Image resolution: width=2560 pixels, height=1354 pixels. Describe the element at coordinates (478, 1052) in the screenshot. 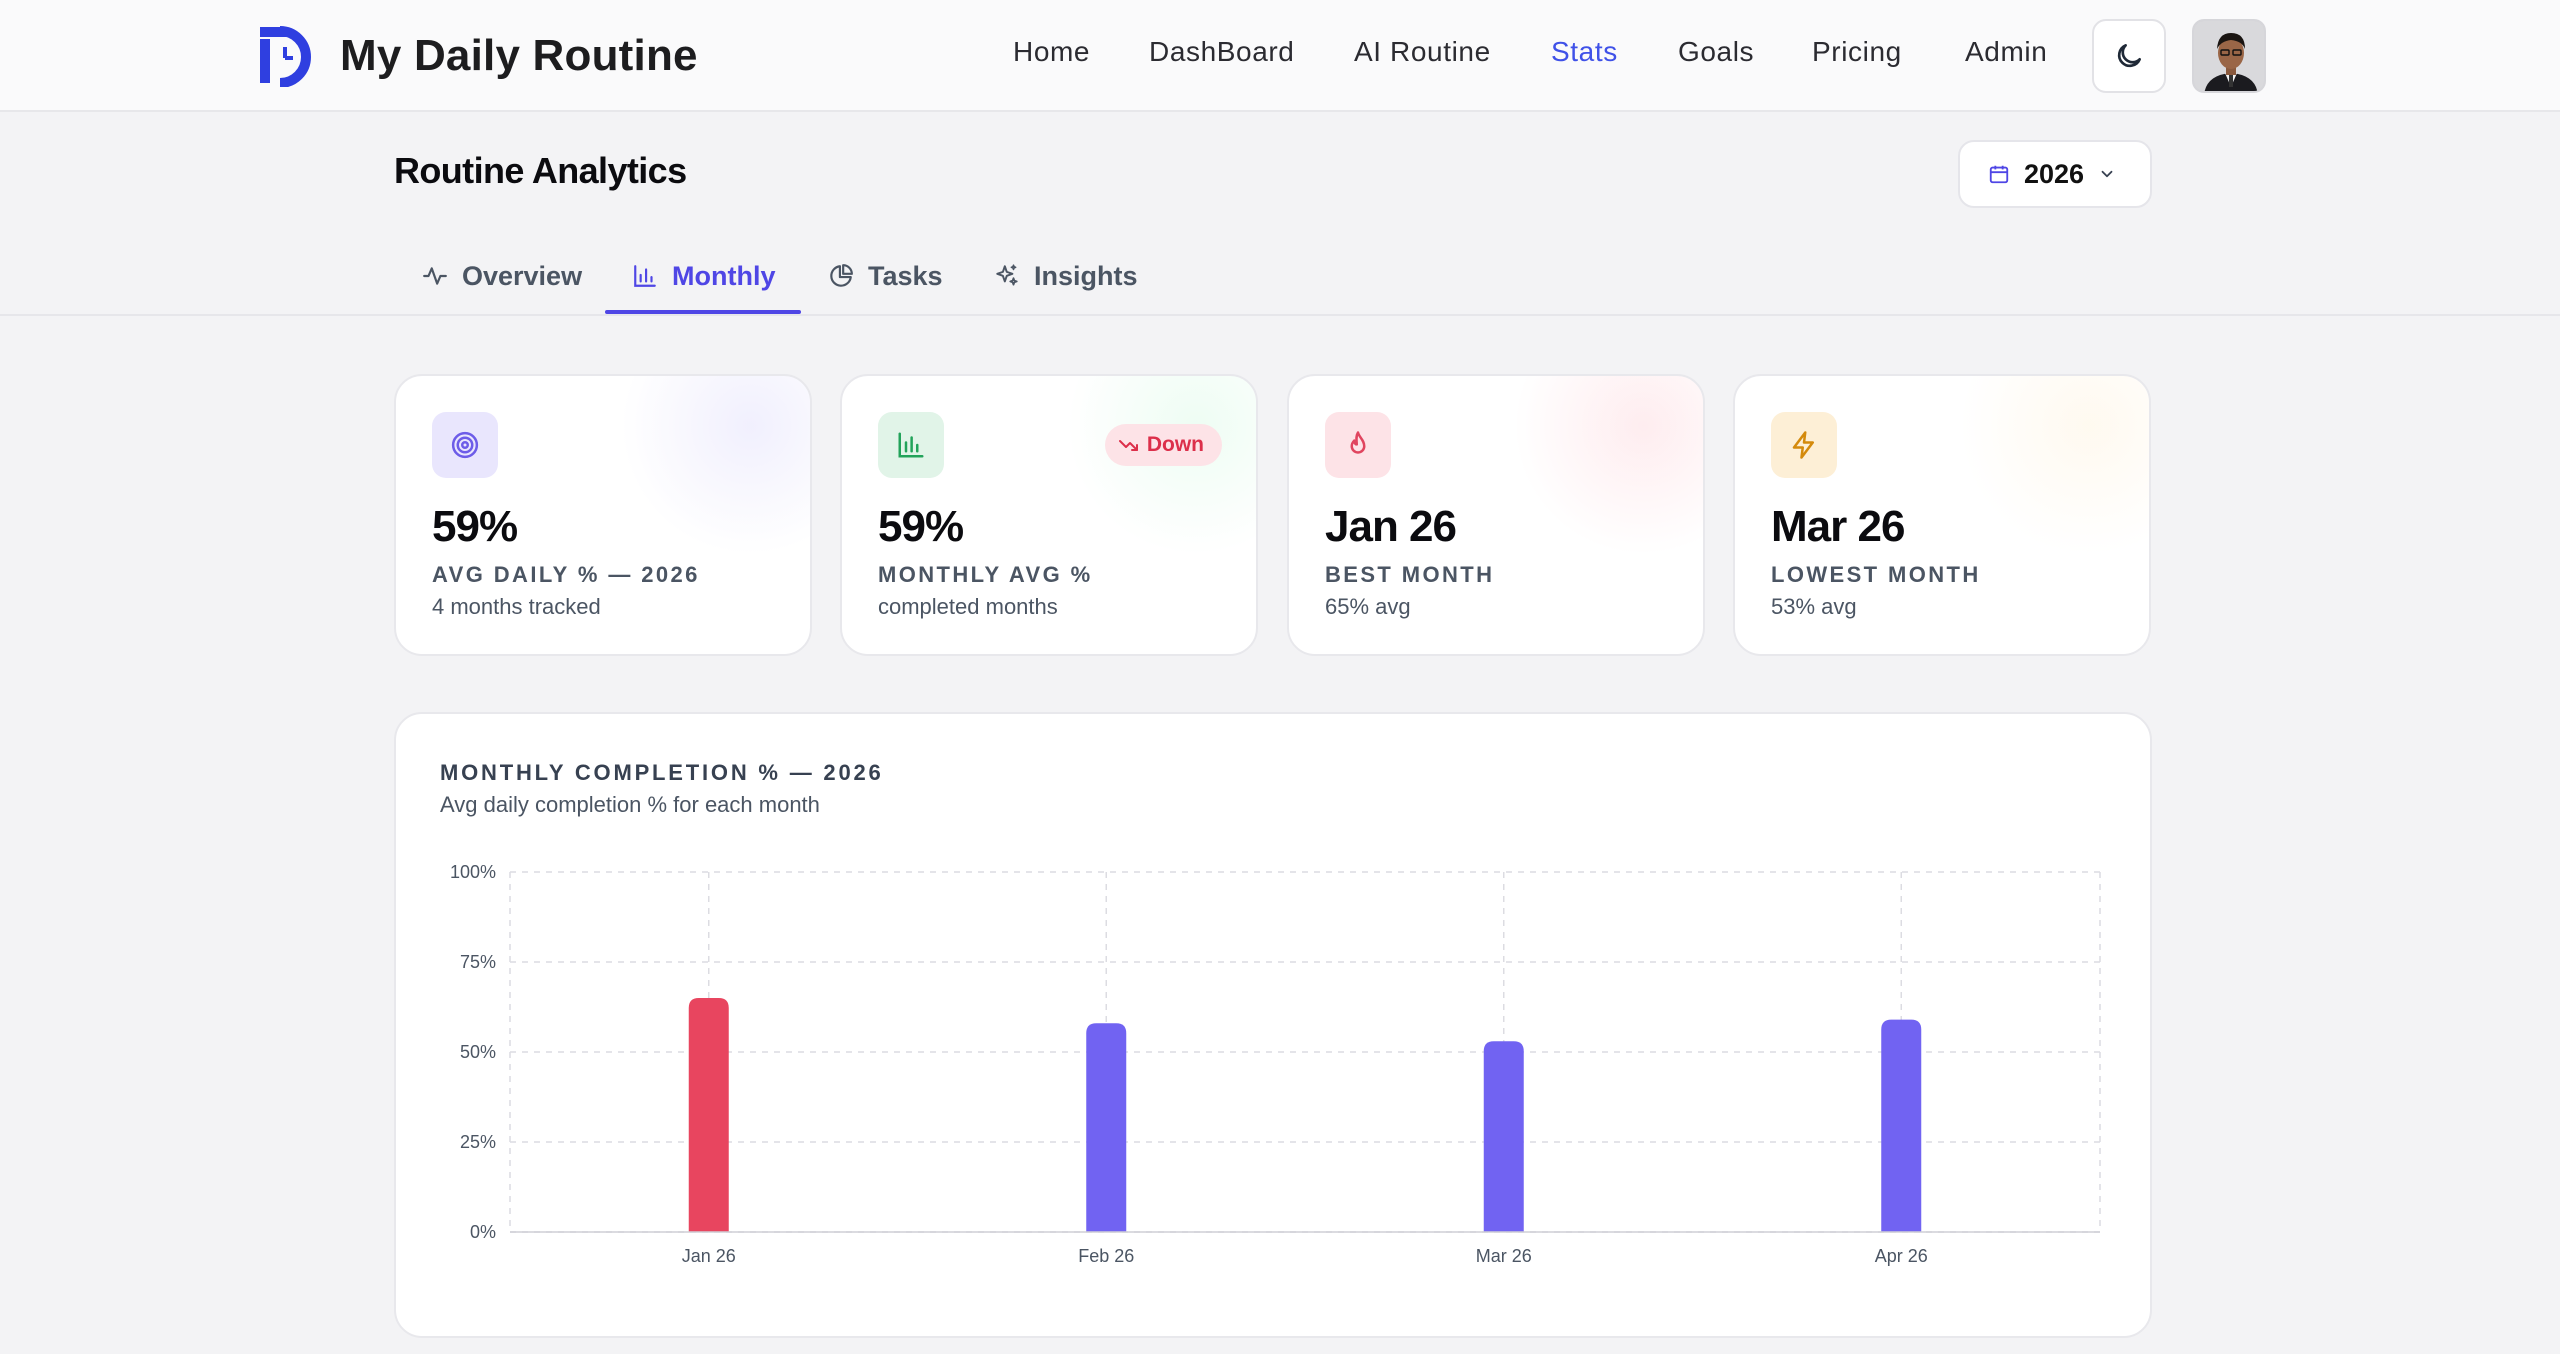

I see `y-tick-label: 50%` at that location.